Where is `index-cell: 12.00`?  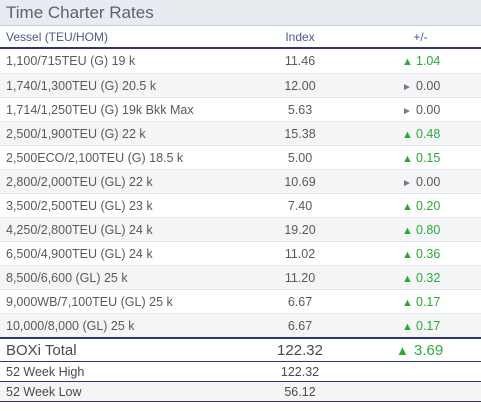
index-cell: 12.00 is located at coordinates (300, 85).